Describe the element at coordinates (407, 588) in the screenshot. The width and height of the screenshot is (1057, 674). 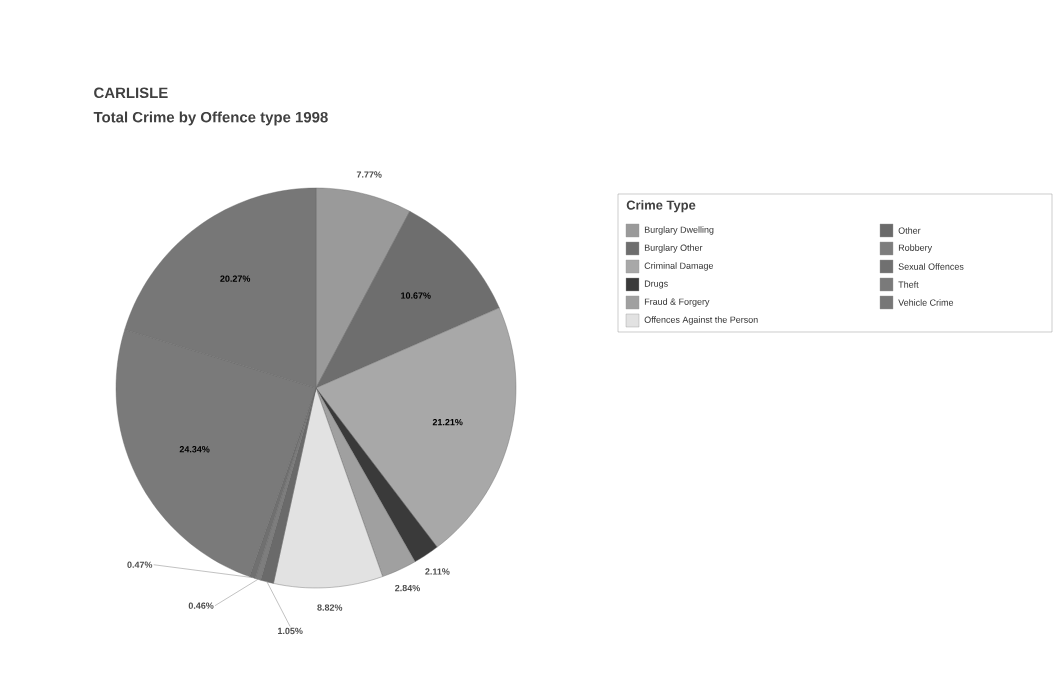
I see `data-label: 2.84%` at that location.